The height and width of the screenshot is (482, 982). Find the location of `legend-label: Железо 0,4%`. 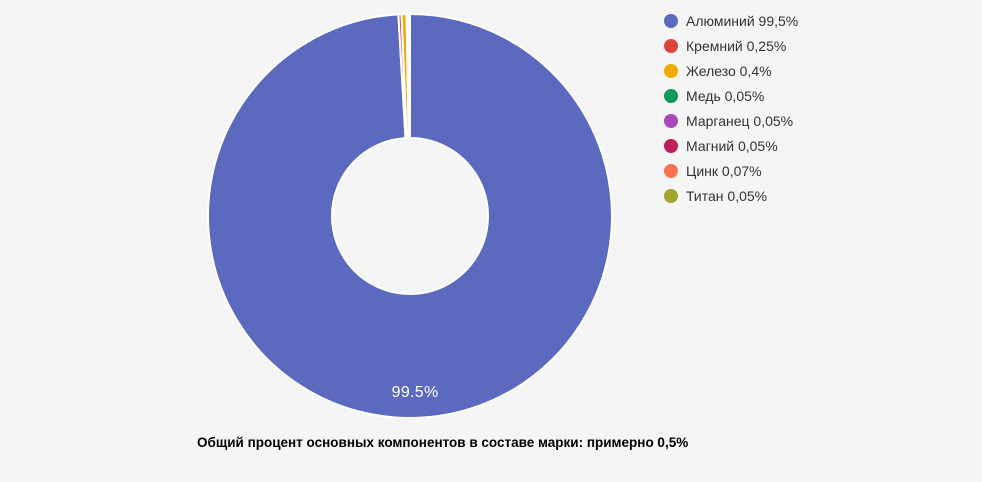

legend-label: Железо 0,4% is located at coordinates (729, 70).